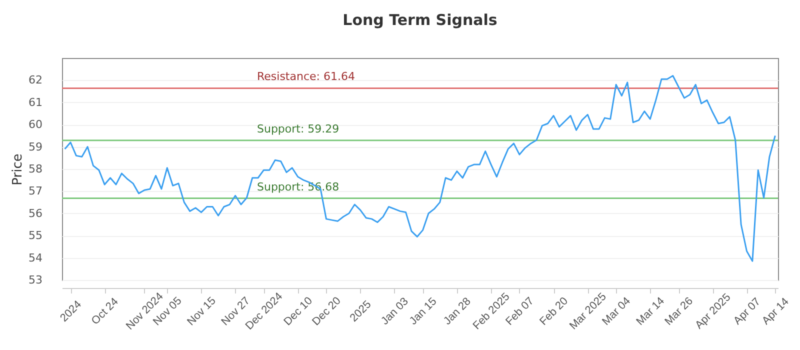 This screenshot has height=350, width=800. What do you see at coordinates (327, 311) in the screenshot?
I see `x-tick-label: Dec 20` at bounding box center [327, 311].